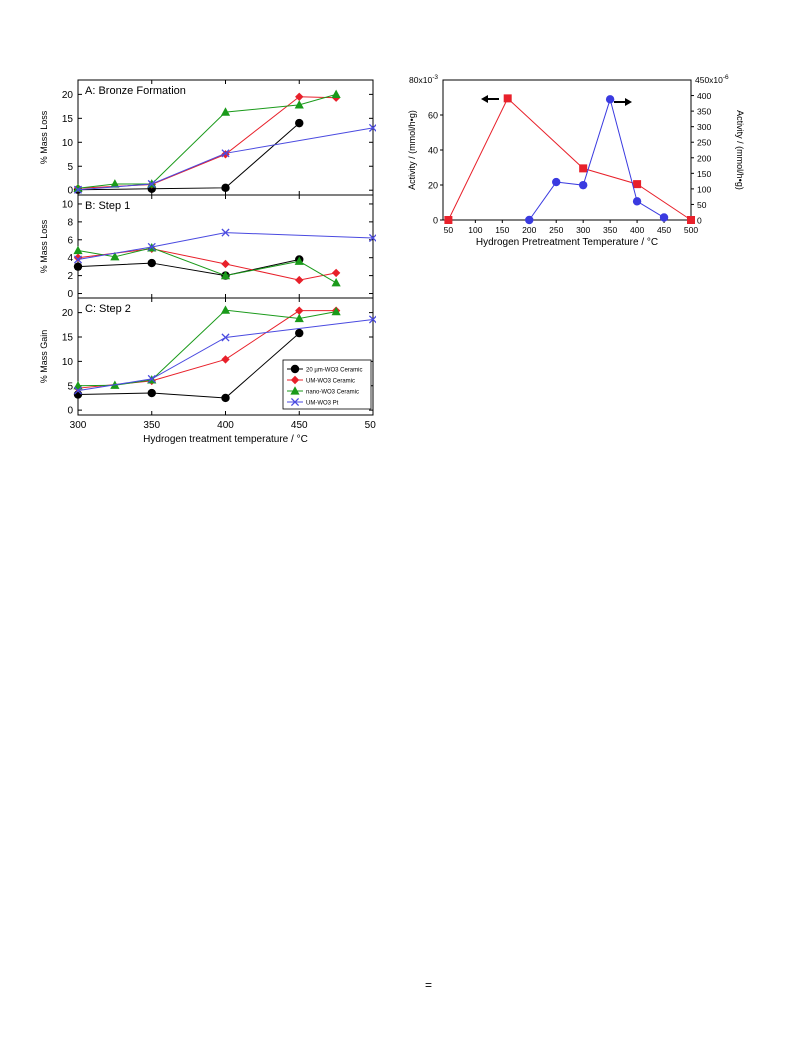  What do you see at coordinates (334, 371) in the screenshot?
I see `legend-label: 20 µm-WO3 Ceramic` at bounding box center [334, 371].